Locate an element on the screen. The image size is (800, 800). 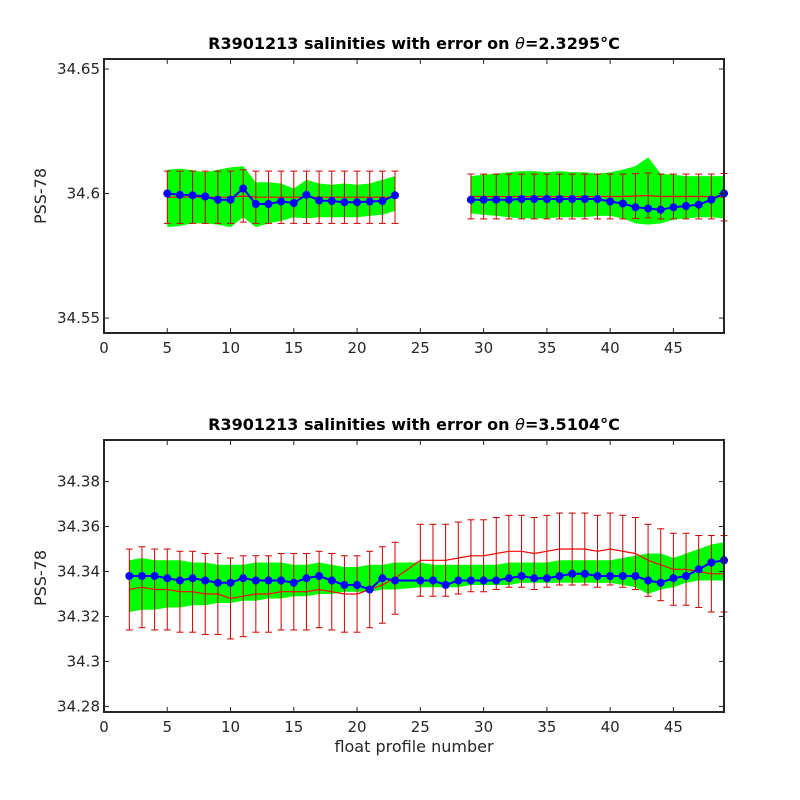
bottom-chart-x-tick-label: 20 is located at coordinates (357, 727).